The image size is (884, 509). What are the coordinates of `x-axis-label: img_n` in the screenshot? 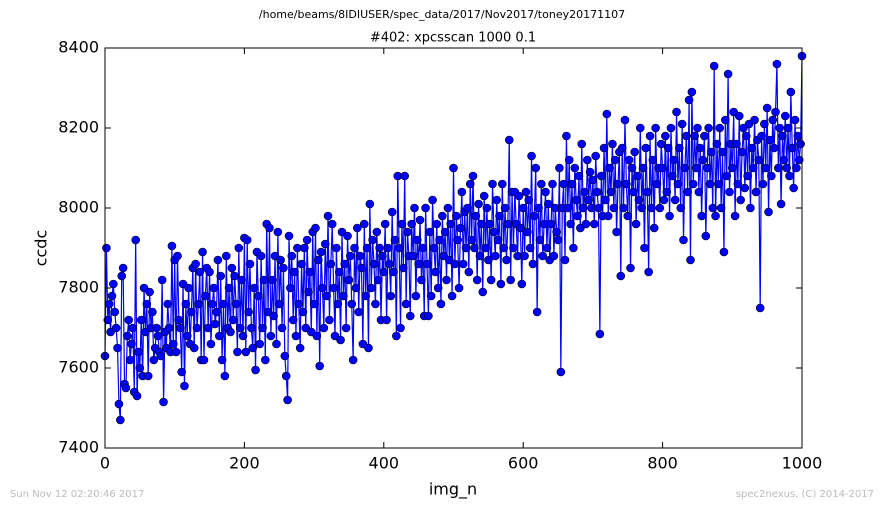 It's located at (453, 490).